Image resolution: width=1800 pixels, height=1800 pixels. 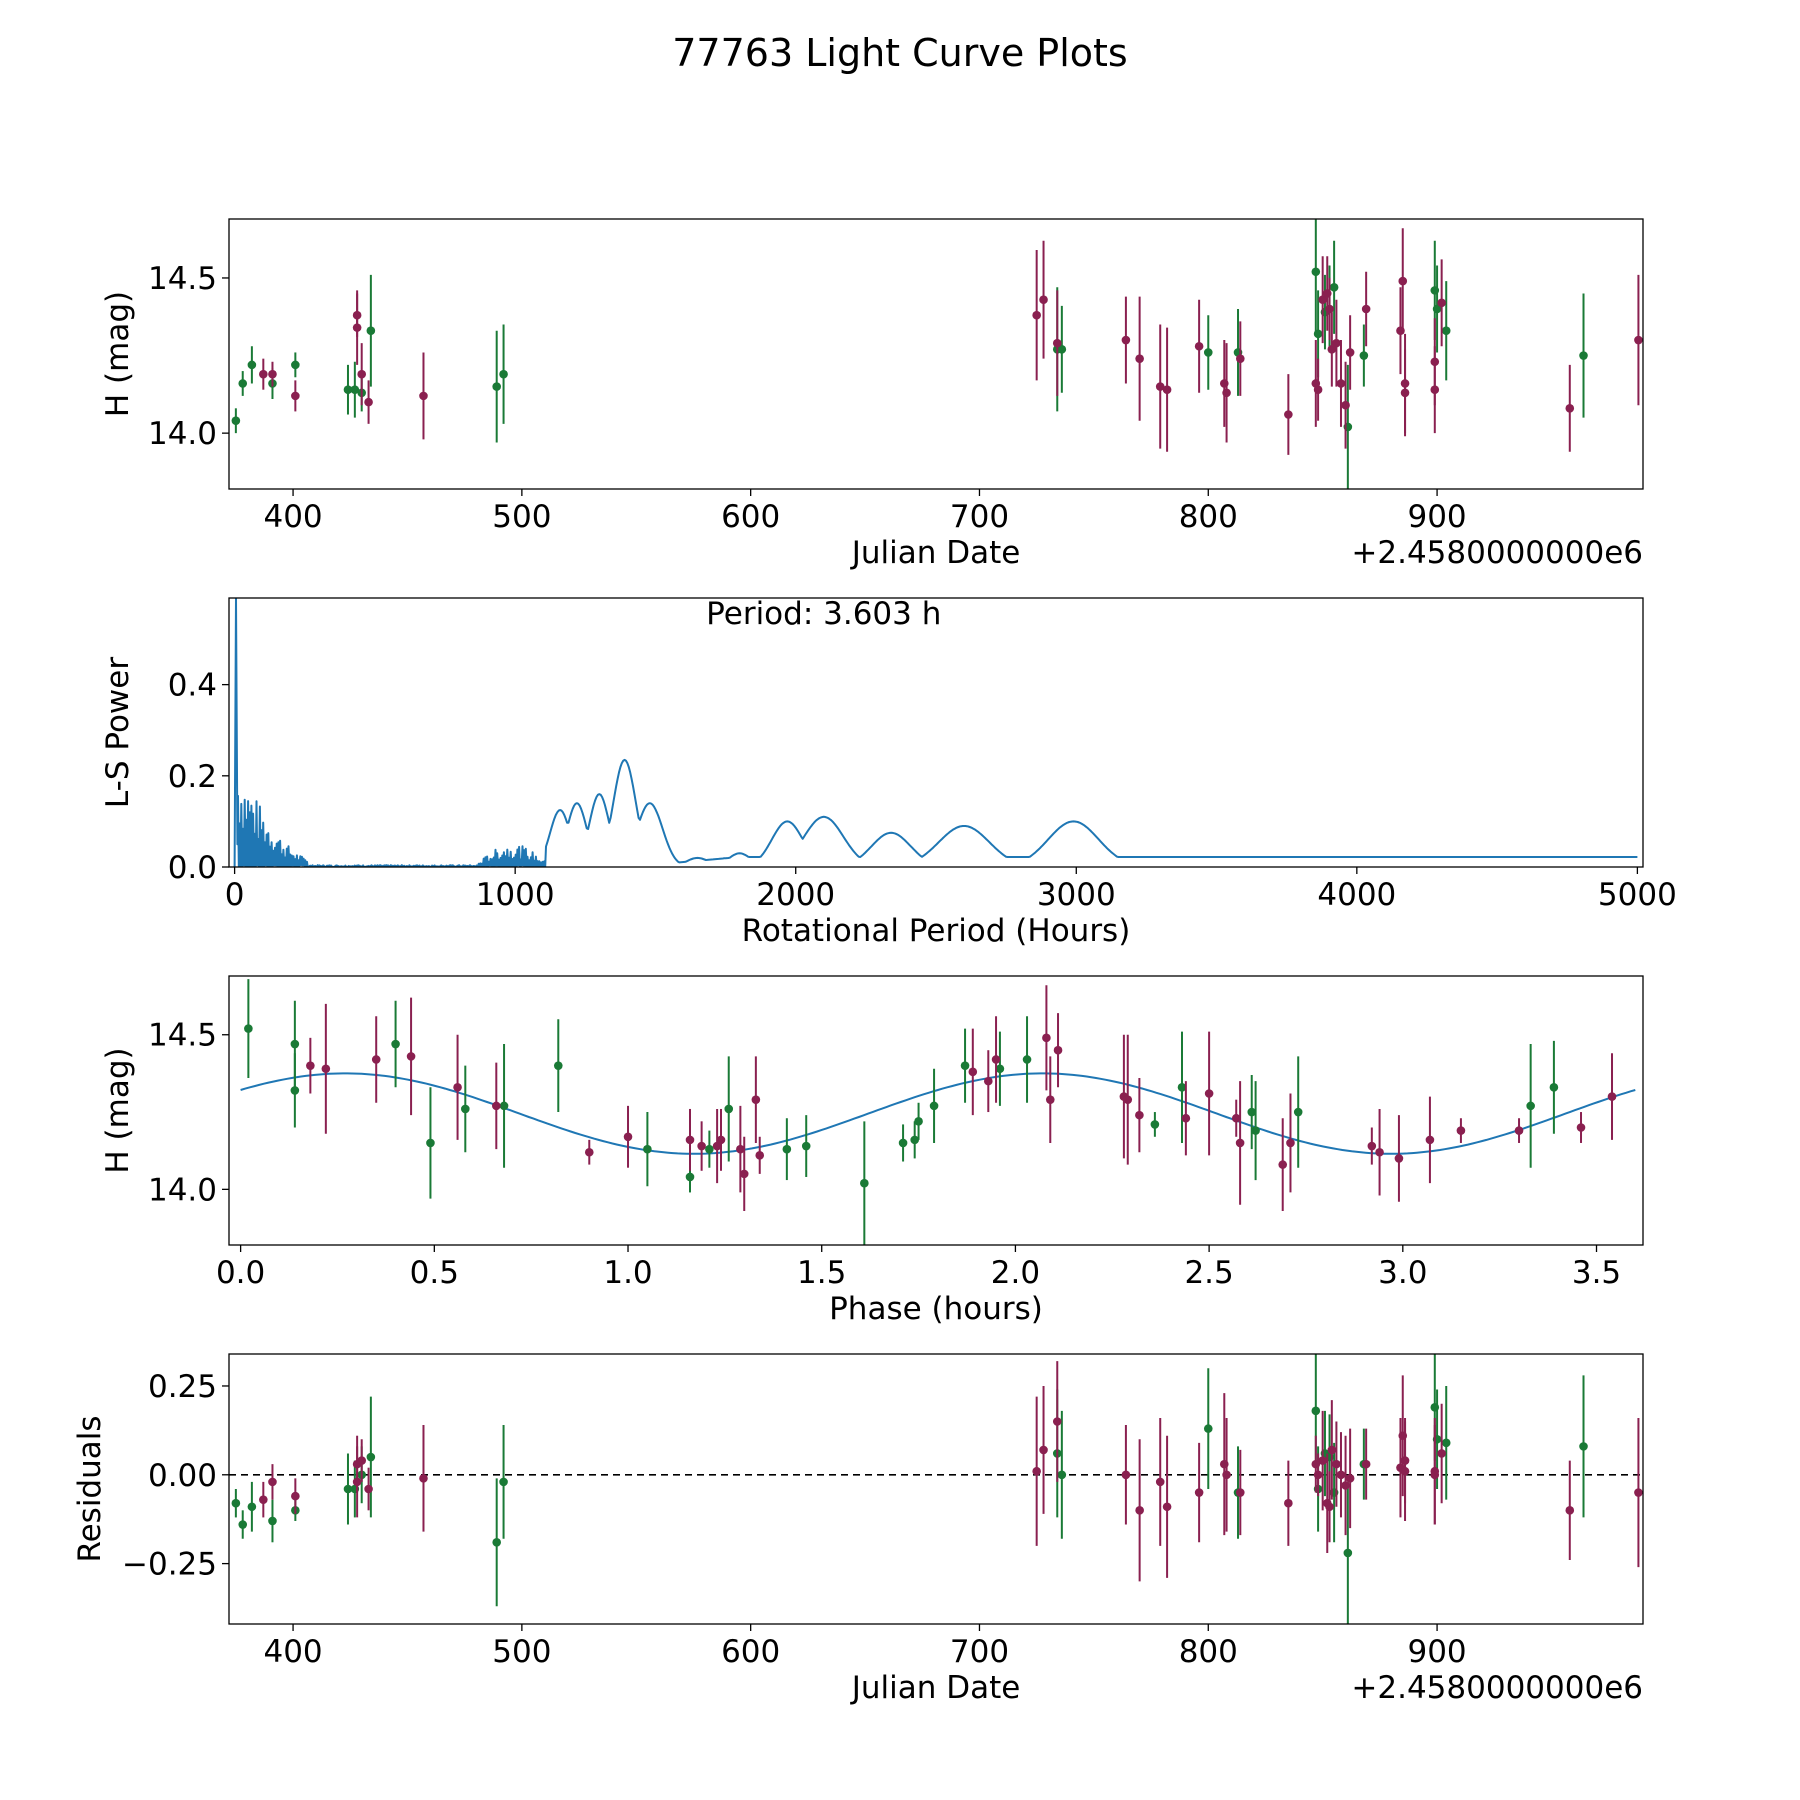 What do you see at coordinates (292, 1652) in the screenshot?
I see `x-tick-label: 400` at bounding box center [292, 1652].